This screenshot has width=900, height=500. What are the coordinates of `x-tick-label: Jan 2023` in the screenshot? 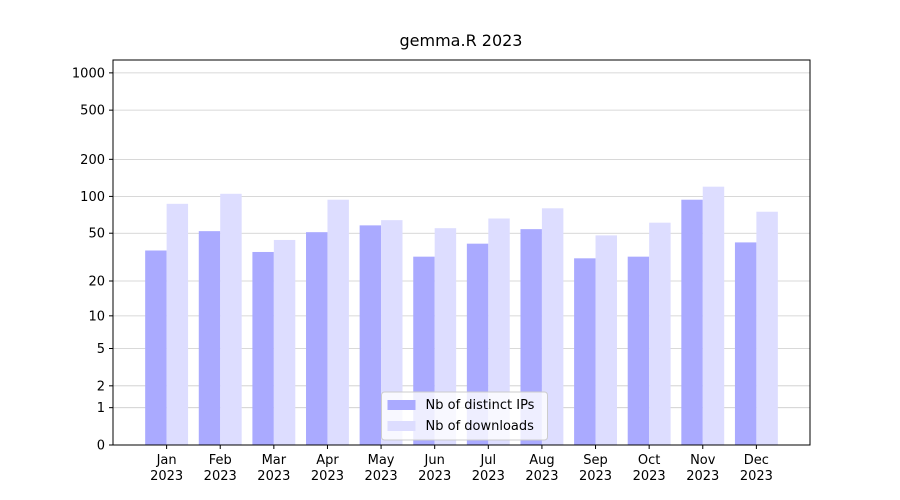 It's located at (167, 468).